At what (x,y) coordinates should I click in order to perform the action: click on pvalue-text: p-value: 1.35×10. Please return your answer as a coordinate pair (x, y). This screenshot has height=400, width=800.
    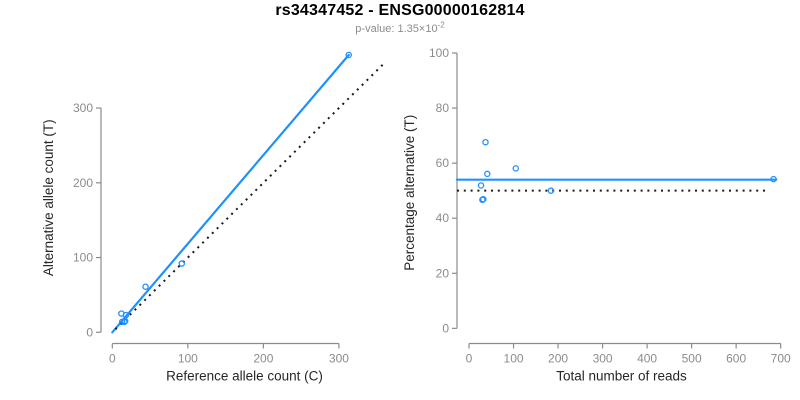
    Looking at the image, I should click on (396, 29).